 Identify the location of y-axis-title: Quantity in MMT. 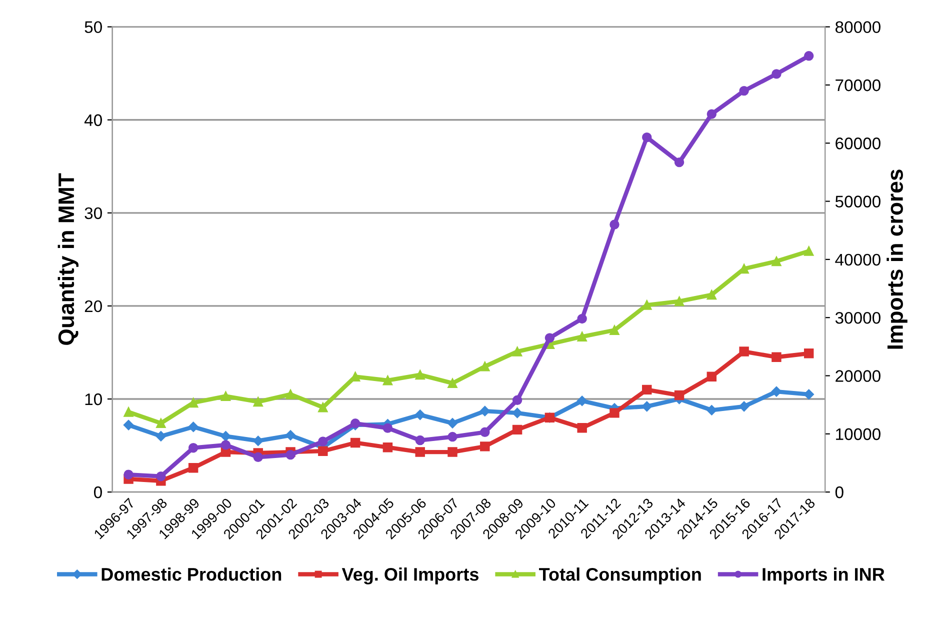
(68, 259).